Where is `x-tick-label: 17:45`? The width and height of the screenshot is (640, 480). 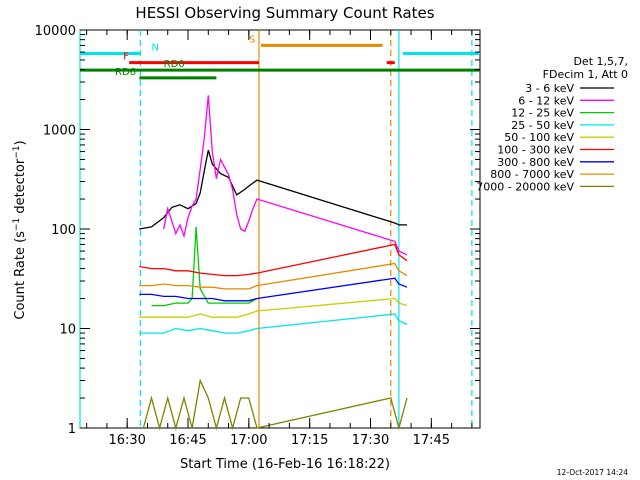
x-tick-label: 17:45 is located at coordinates (431, 440).